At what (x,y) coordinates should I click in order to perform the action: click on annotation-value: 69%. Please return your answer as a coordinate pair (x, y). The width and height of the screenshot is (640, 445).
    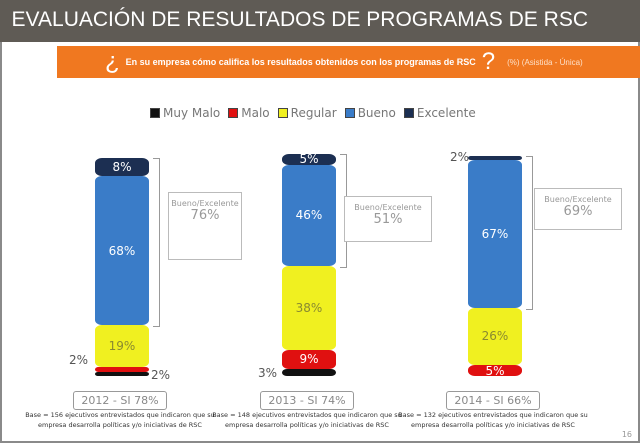
    Looking at the image, I should click on (578, 211).